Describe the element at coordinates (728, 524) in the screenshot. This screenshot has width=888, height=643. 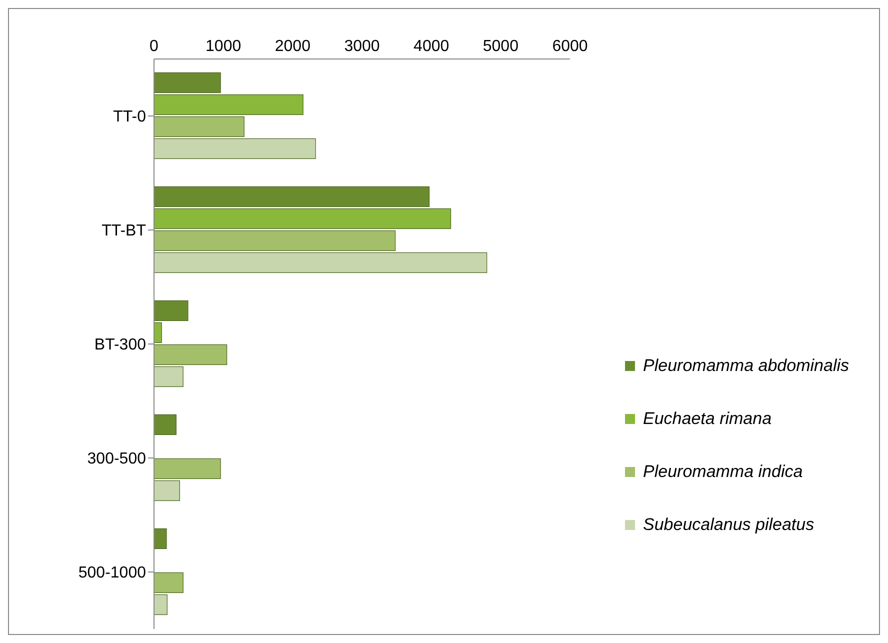
I see `legend-label: Subeucalanus pileatus` at that location.